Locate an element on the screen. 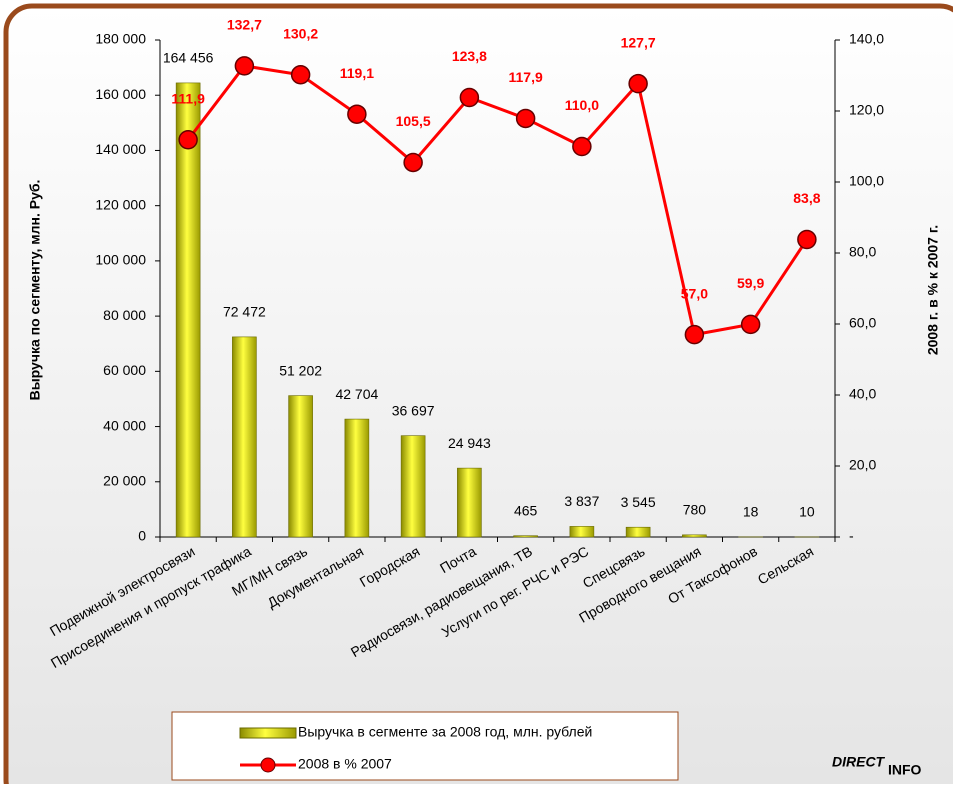  line-label: 132,7 is located at coordinates (244, 25).